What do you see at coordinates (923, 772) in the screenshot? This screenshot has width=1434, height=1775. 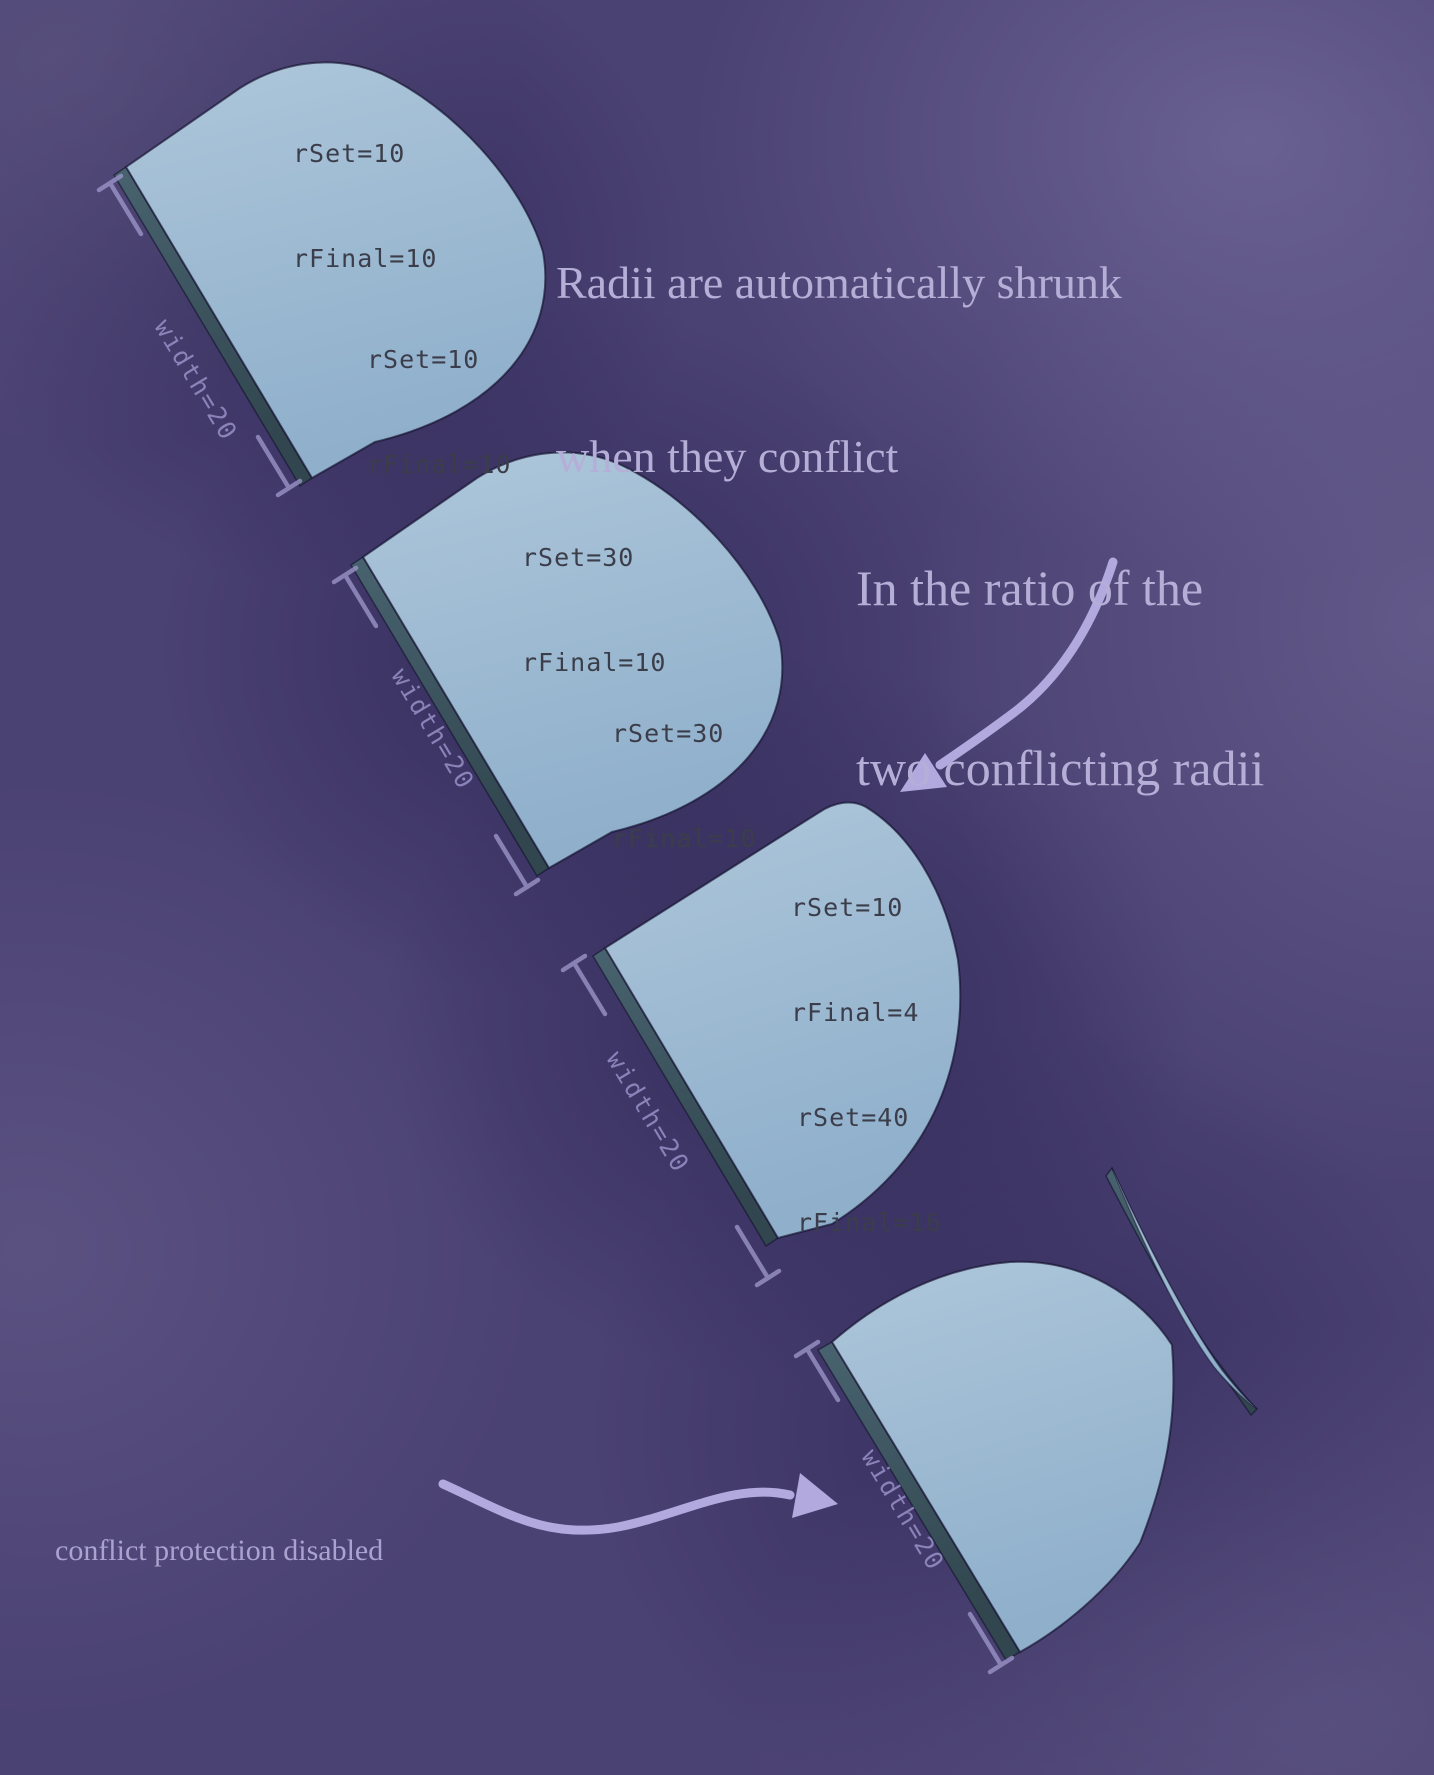 I see `ratio-arrowhead-icon` at bounding box center [923, 772].